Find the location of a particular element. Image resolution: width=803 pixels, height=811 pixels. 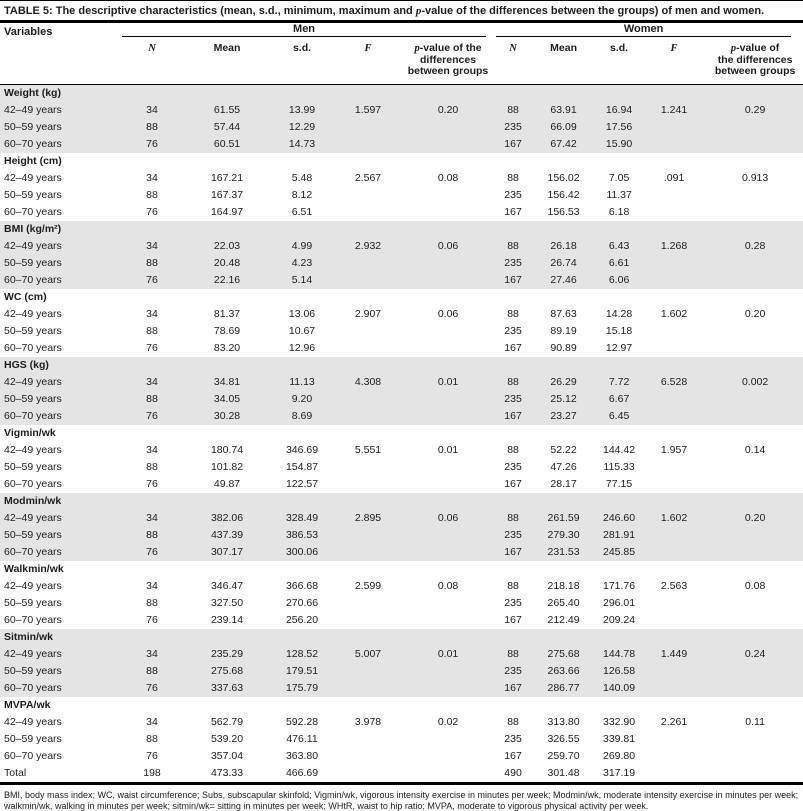

value-cell: 6.61 is located at coordinates (619, 263).